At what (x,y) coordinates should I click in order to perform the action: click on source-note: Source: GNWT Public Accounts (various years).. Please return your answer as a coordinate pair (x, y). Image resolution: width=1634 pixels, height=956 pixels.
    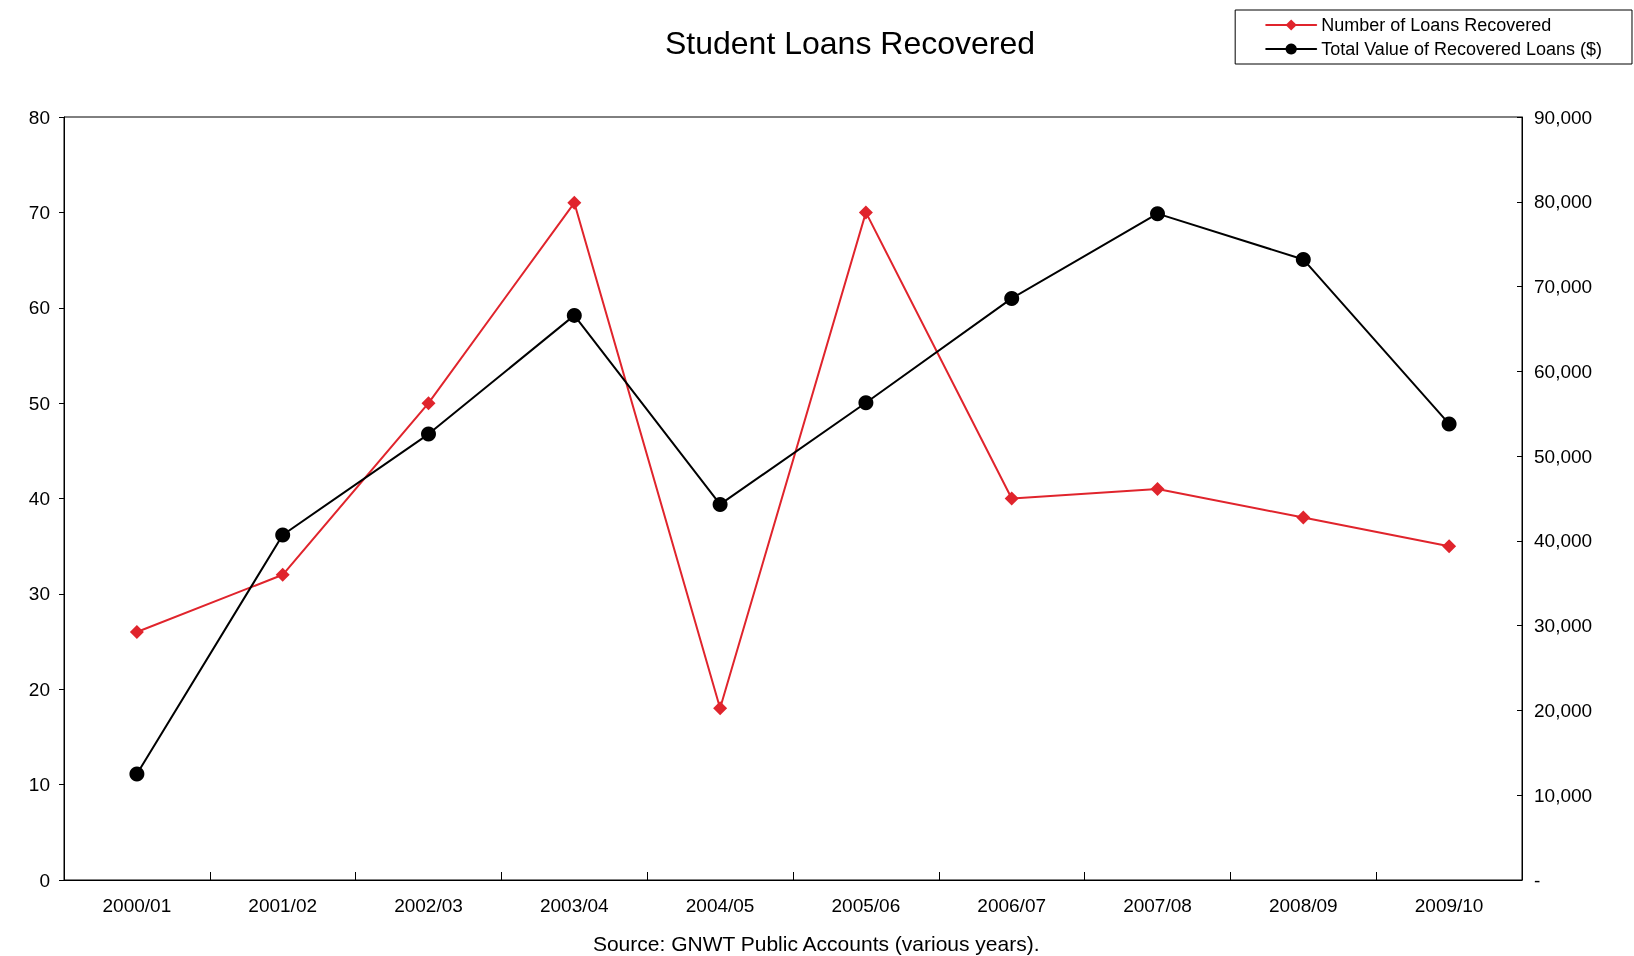
    Looking at the image, I should click on (816, 943).